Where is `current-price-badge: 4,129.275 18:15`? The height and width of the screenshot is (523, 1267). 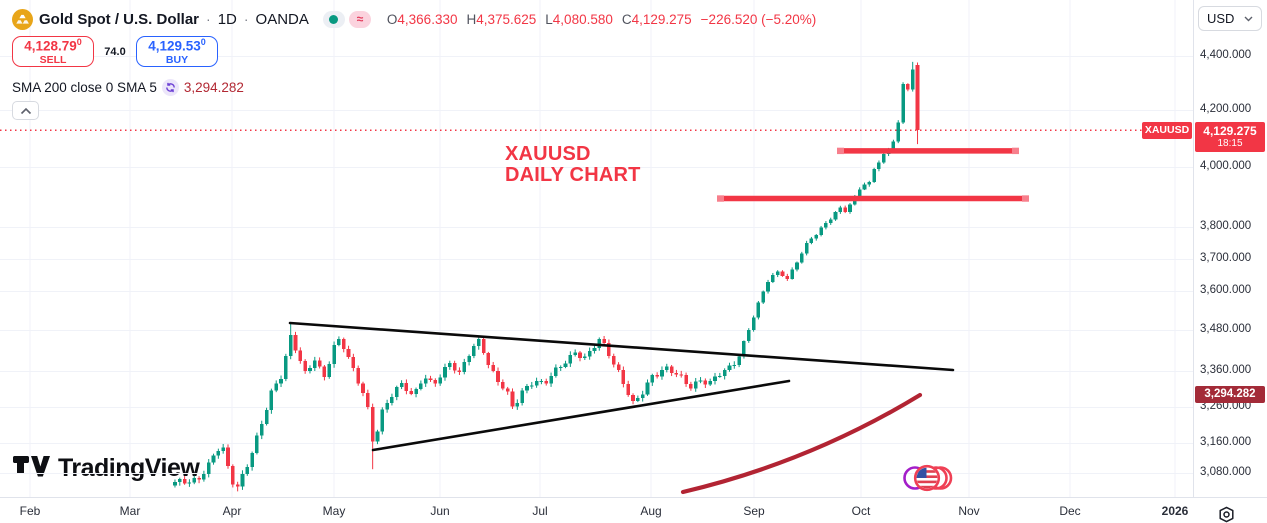 current-price-badge: 4,129.275 18:15 is located at coordinates (1230, 137).